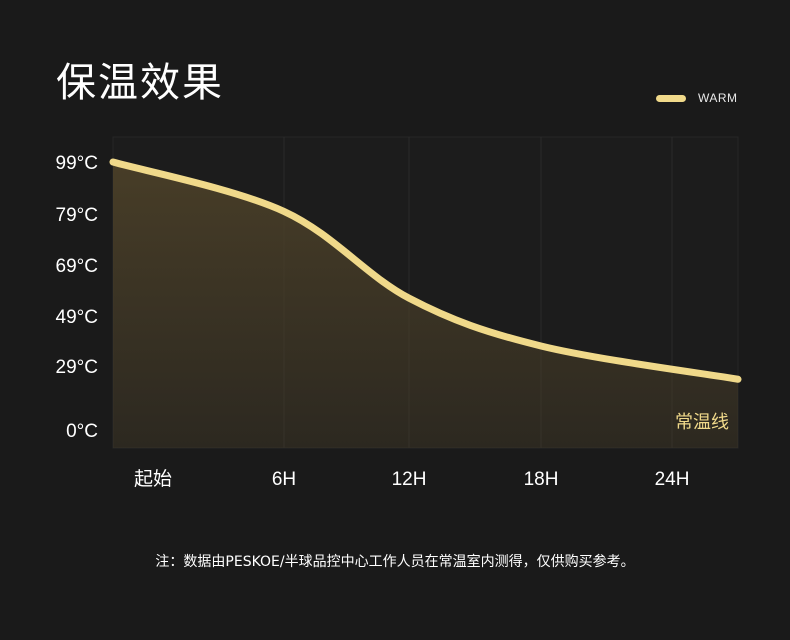 This screenshot has width=790, height=640. What do you see at coordinates (77, 163) in the screenshot?
I see `y-tick-label: 99°C` at bounding box center [77, 163].